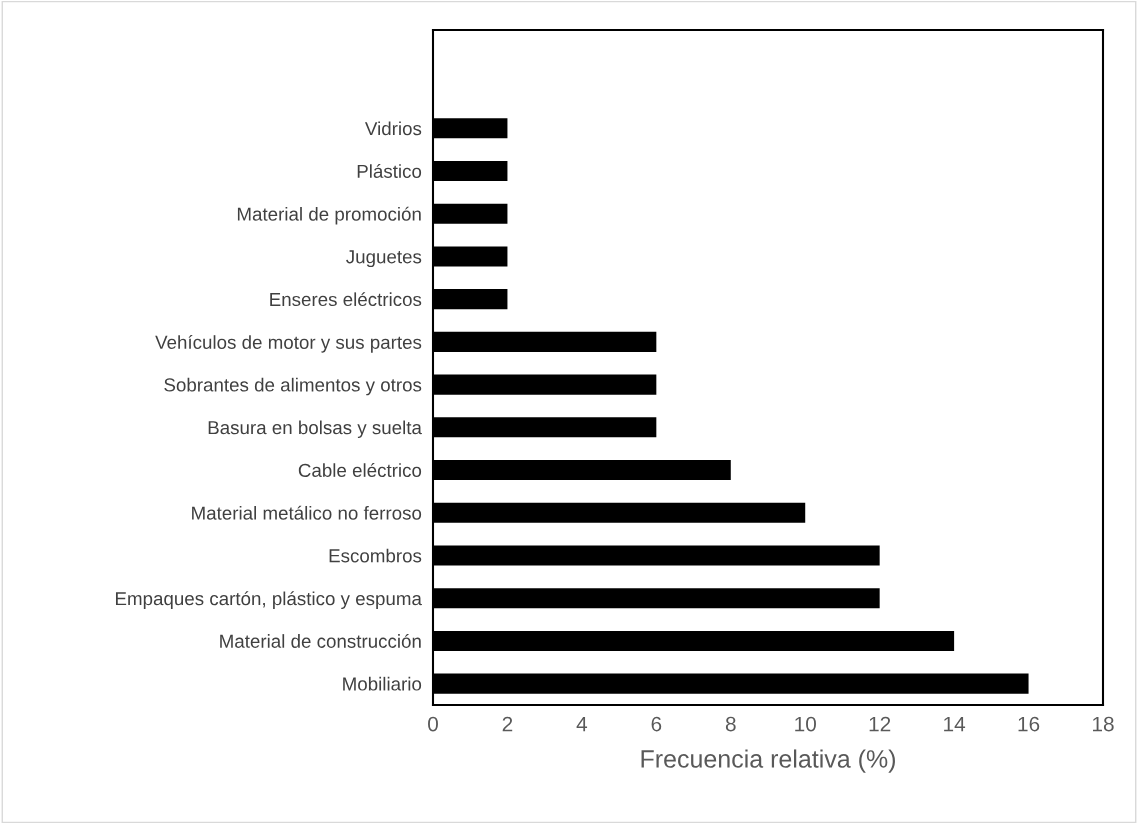  I want to click on y-tick-label: Juguetes, so click(384, 259).